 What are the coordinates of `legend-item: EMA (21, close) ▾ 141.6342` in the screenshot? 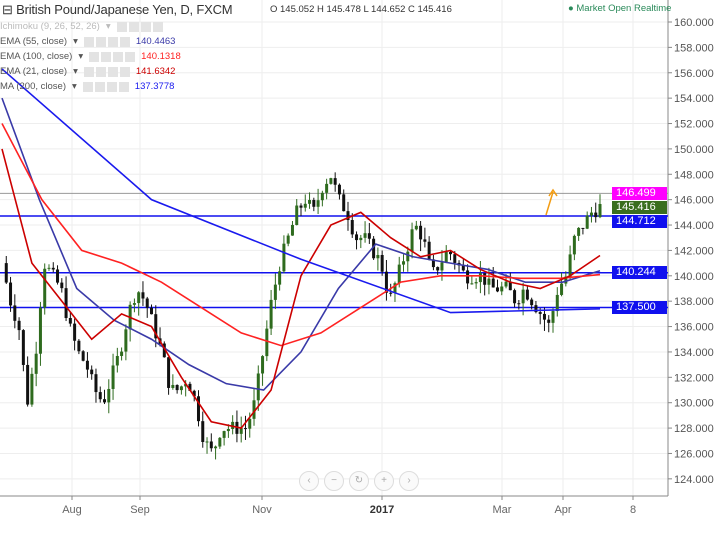 It's located at (87, 71).